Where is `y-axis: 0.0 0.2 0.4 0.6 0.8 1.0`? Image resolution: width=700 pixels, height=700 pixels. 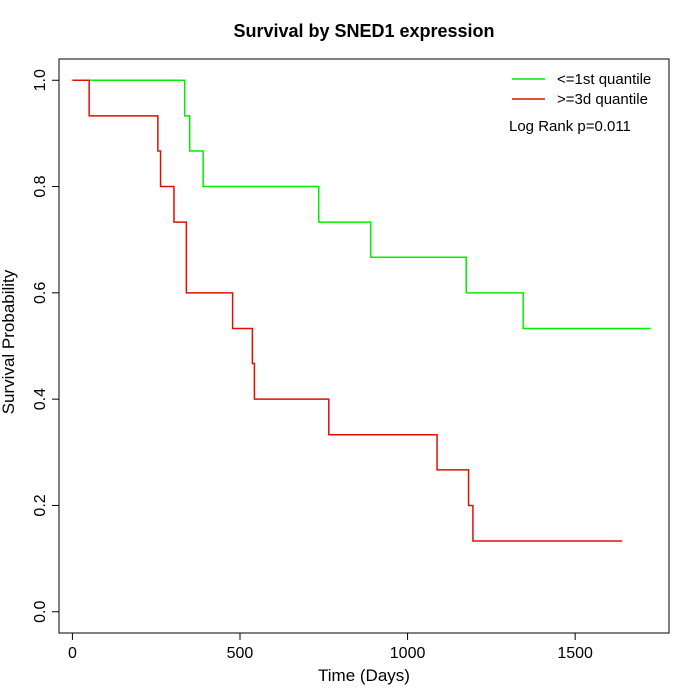 y-axis: 0.0 0.2 0.4 0.6 0.8 1.0 is located at coordinates (46, 346).